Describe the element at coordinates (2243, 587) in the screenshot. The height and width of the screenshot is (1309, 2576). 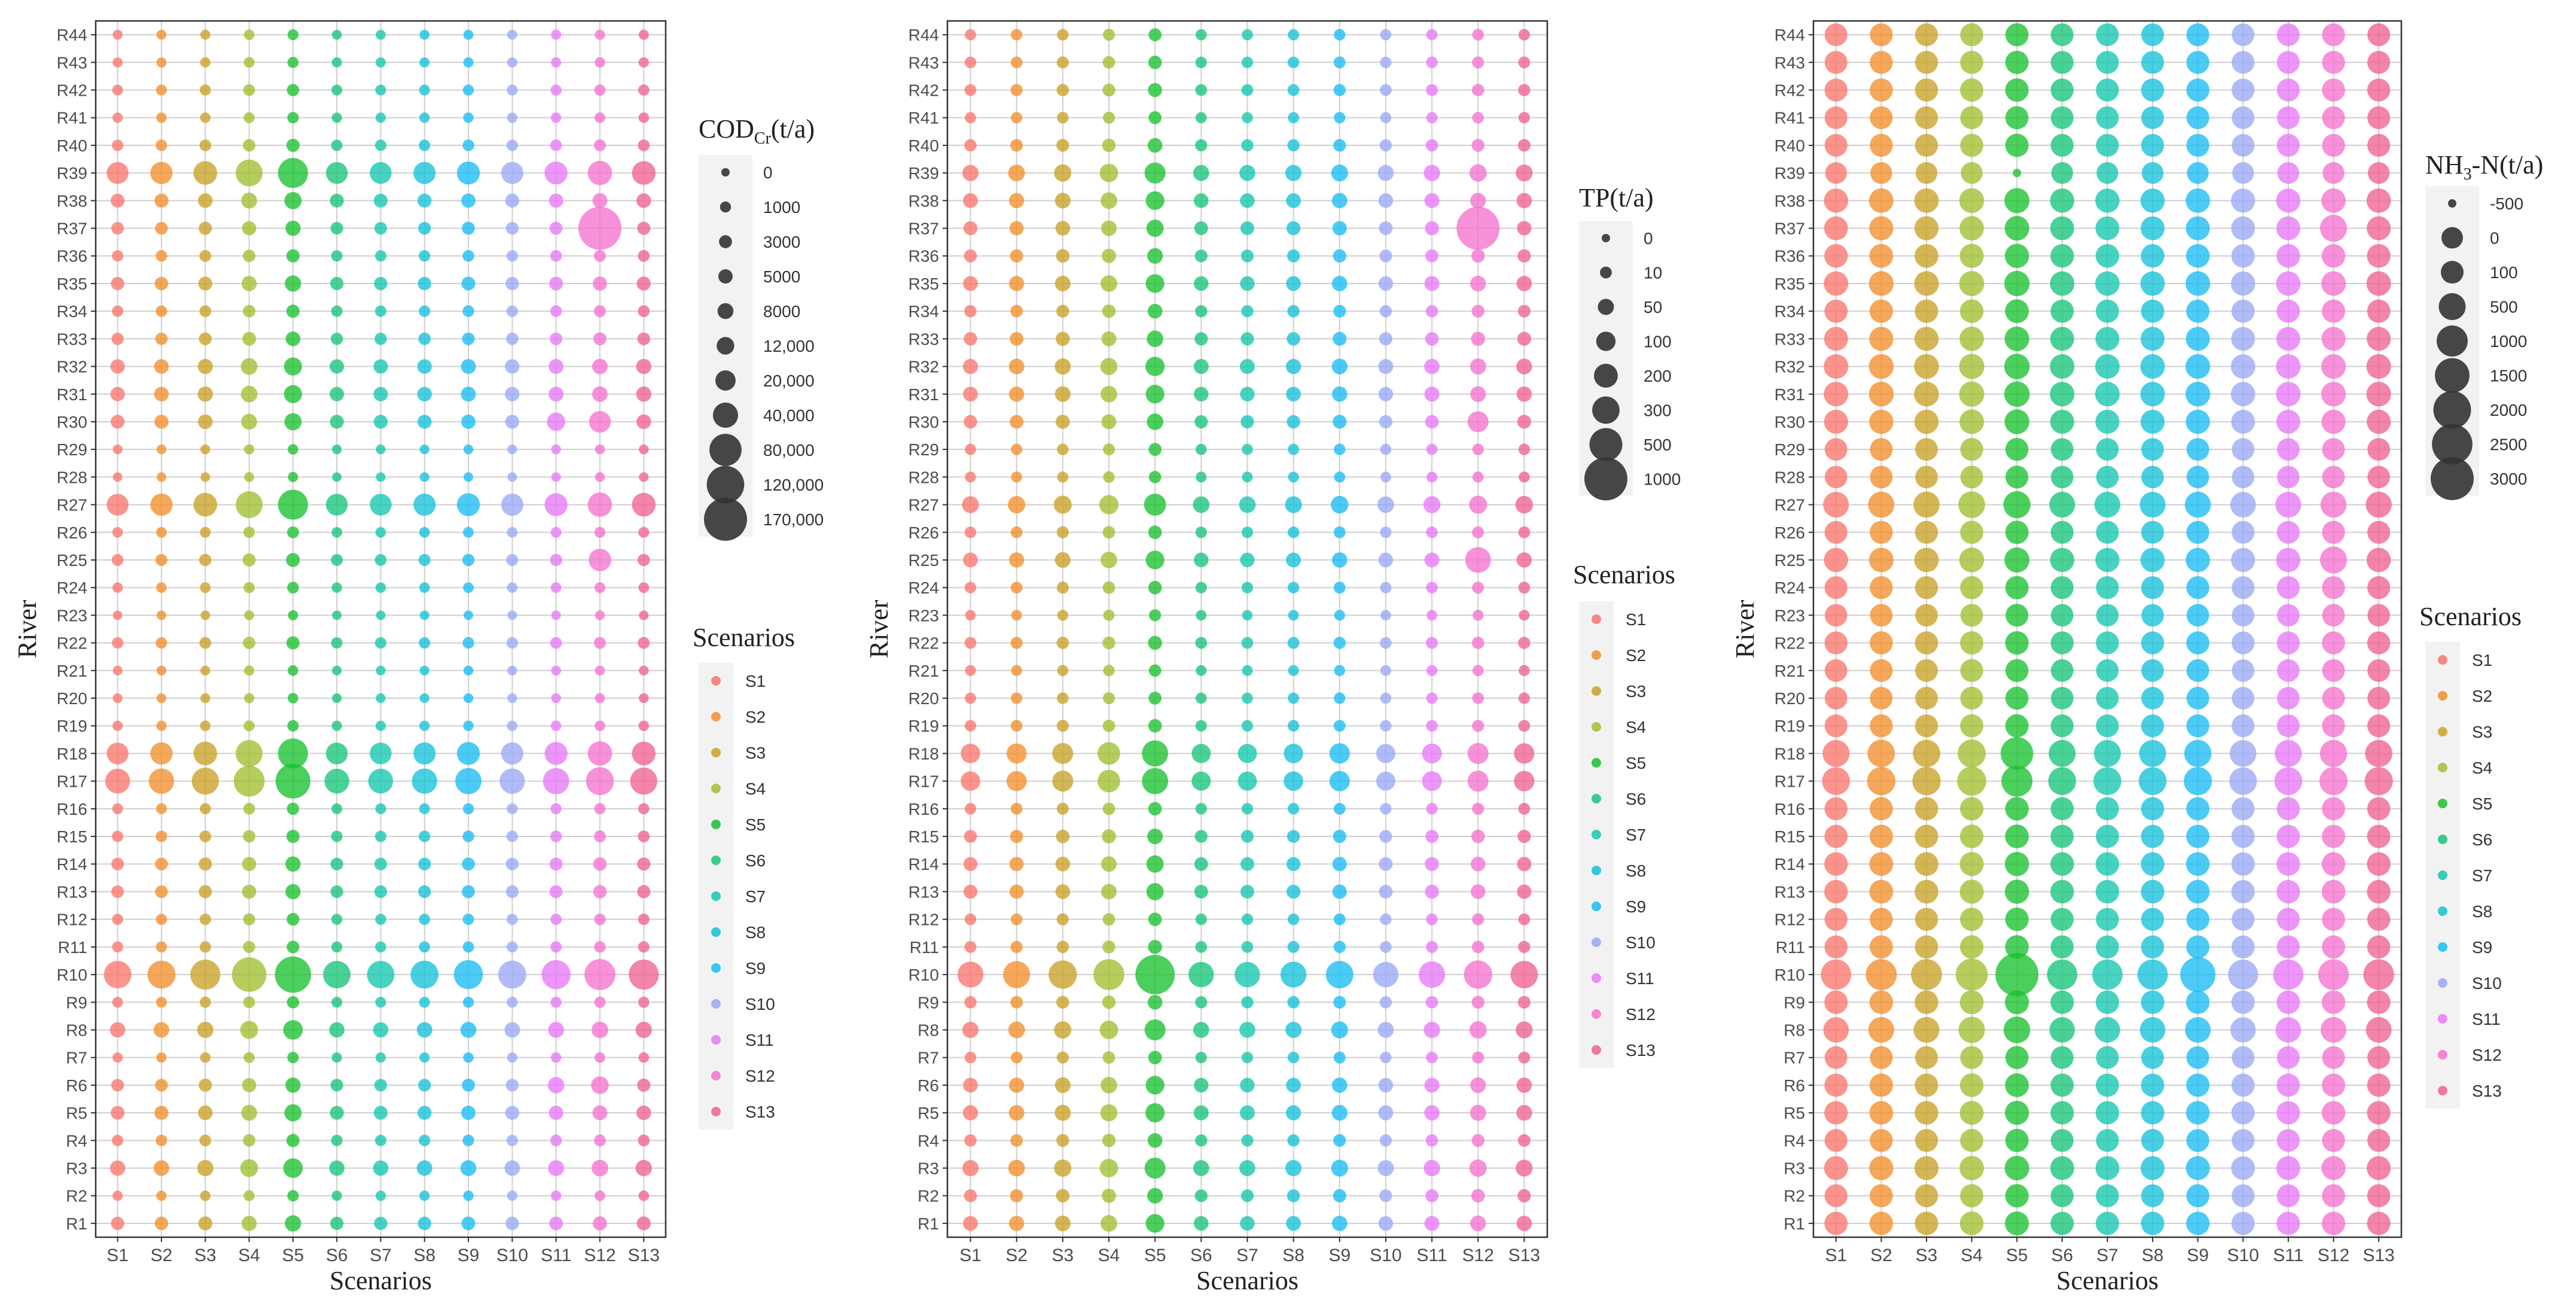
I see `data-point-s10-r24` at that location.